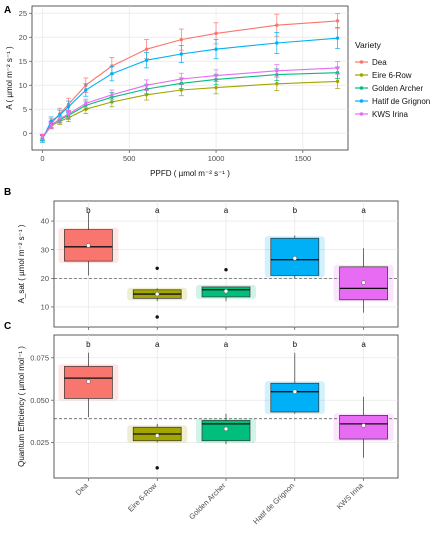  What do you see at coordinates (45, 221) in the screenshot?
I see `y-tick-label: 40` at bounding box center [45, 221].